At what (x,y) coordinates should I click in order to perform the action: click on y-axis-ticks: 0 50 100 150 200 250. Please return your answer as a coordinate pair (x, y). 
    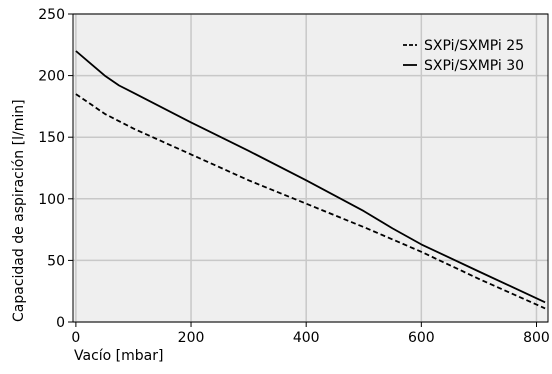
    Looking at the image, I should click on (55, 169).